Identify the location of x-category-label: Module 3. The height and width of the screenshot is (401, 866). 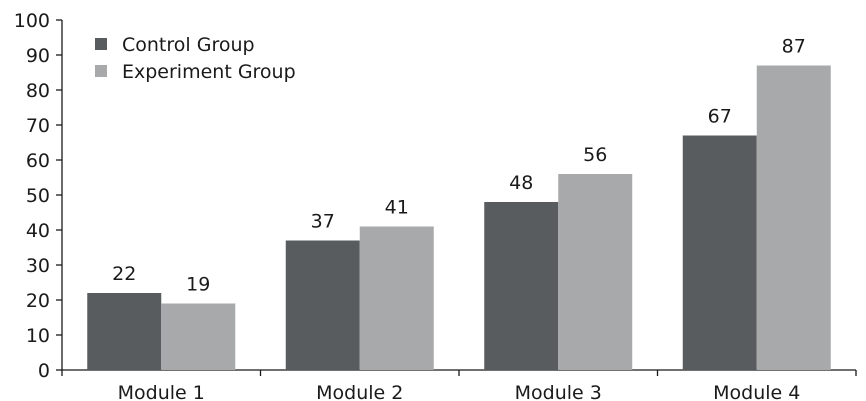
(558, 391).